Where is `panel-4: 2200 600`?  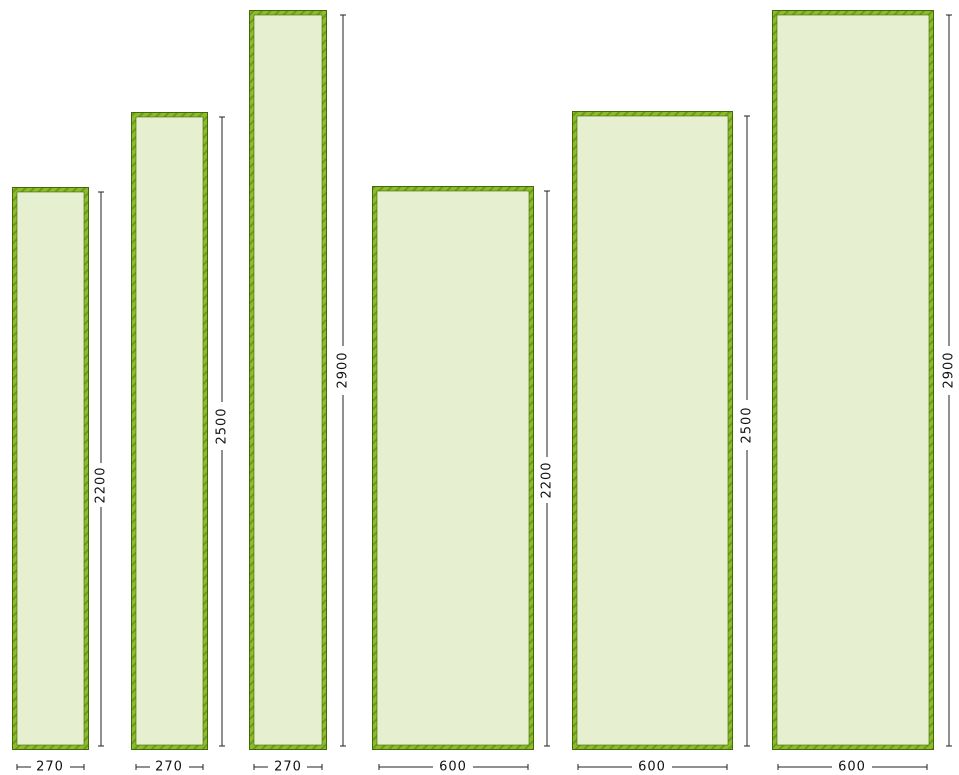 panel-4: 2200 600 is located at coordinates (463, 480).